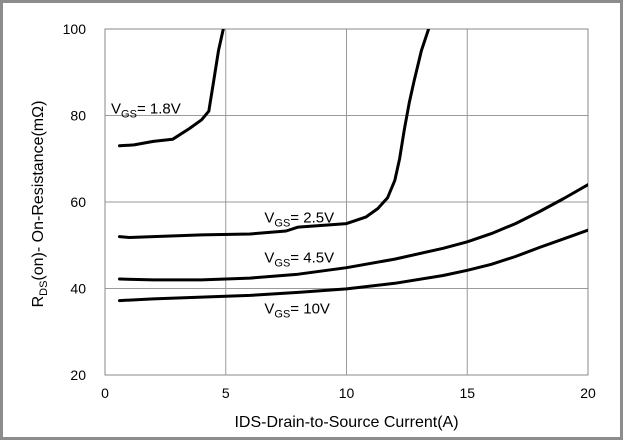  What do you see at coordinates (38, 191) in the screenshot?
I see `y-axis-title-rest: (on)- On-Resistance(mΩ)` at bounding box center [38, 191].